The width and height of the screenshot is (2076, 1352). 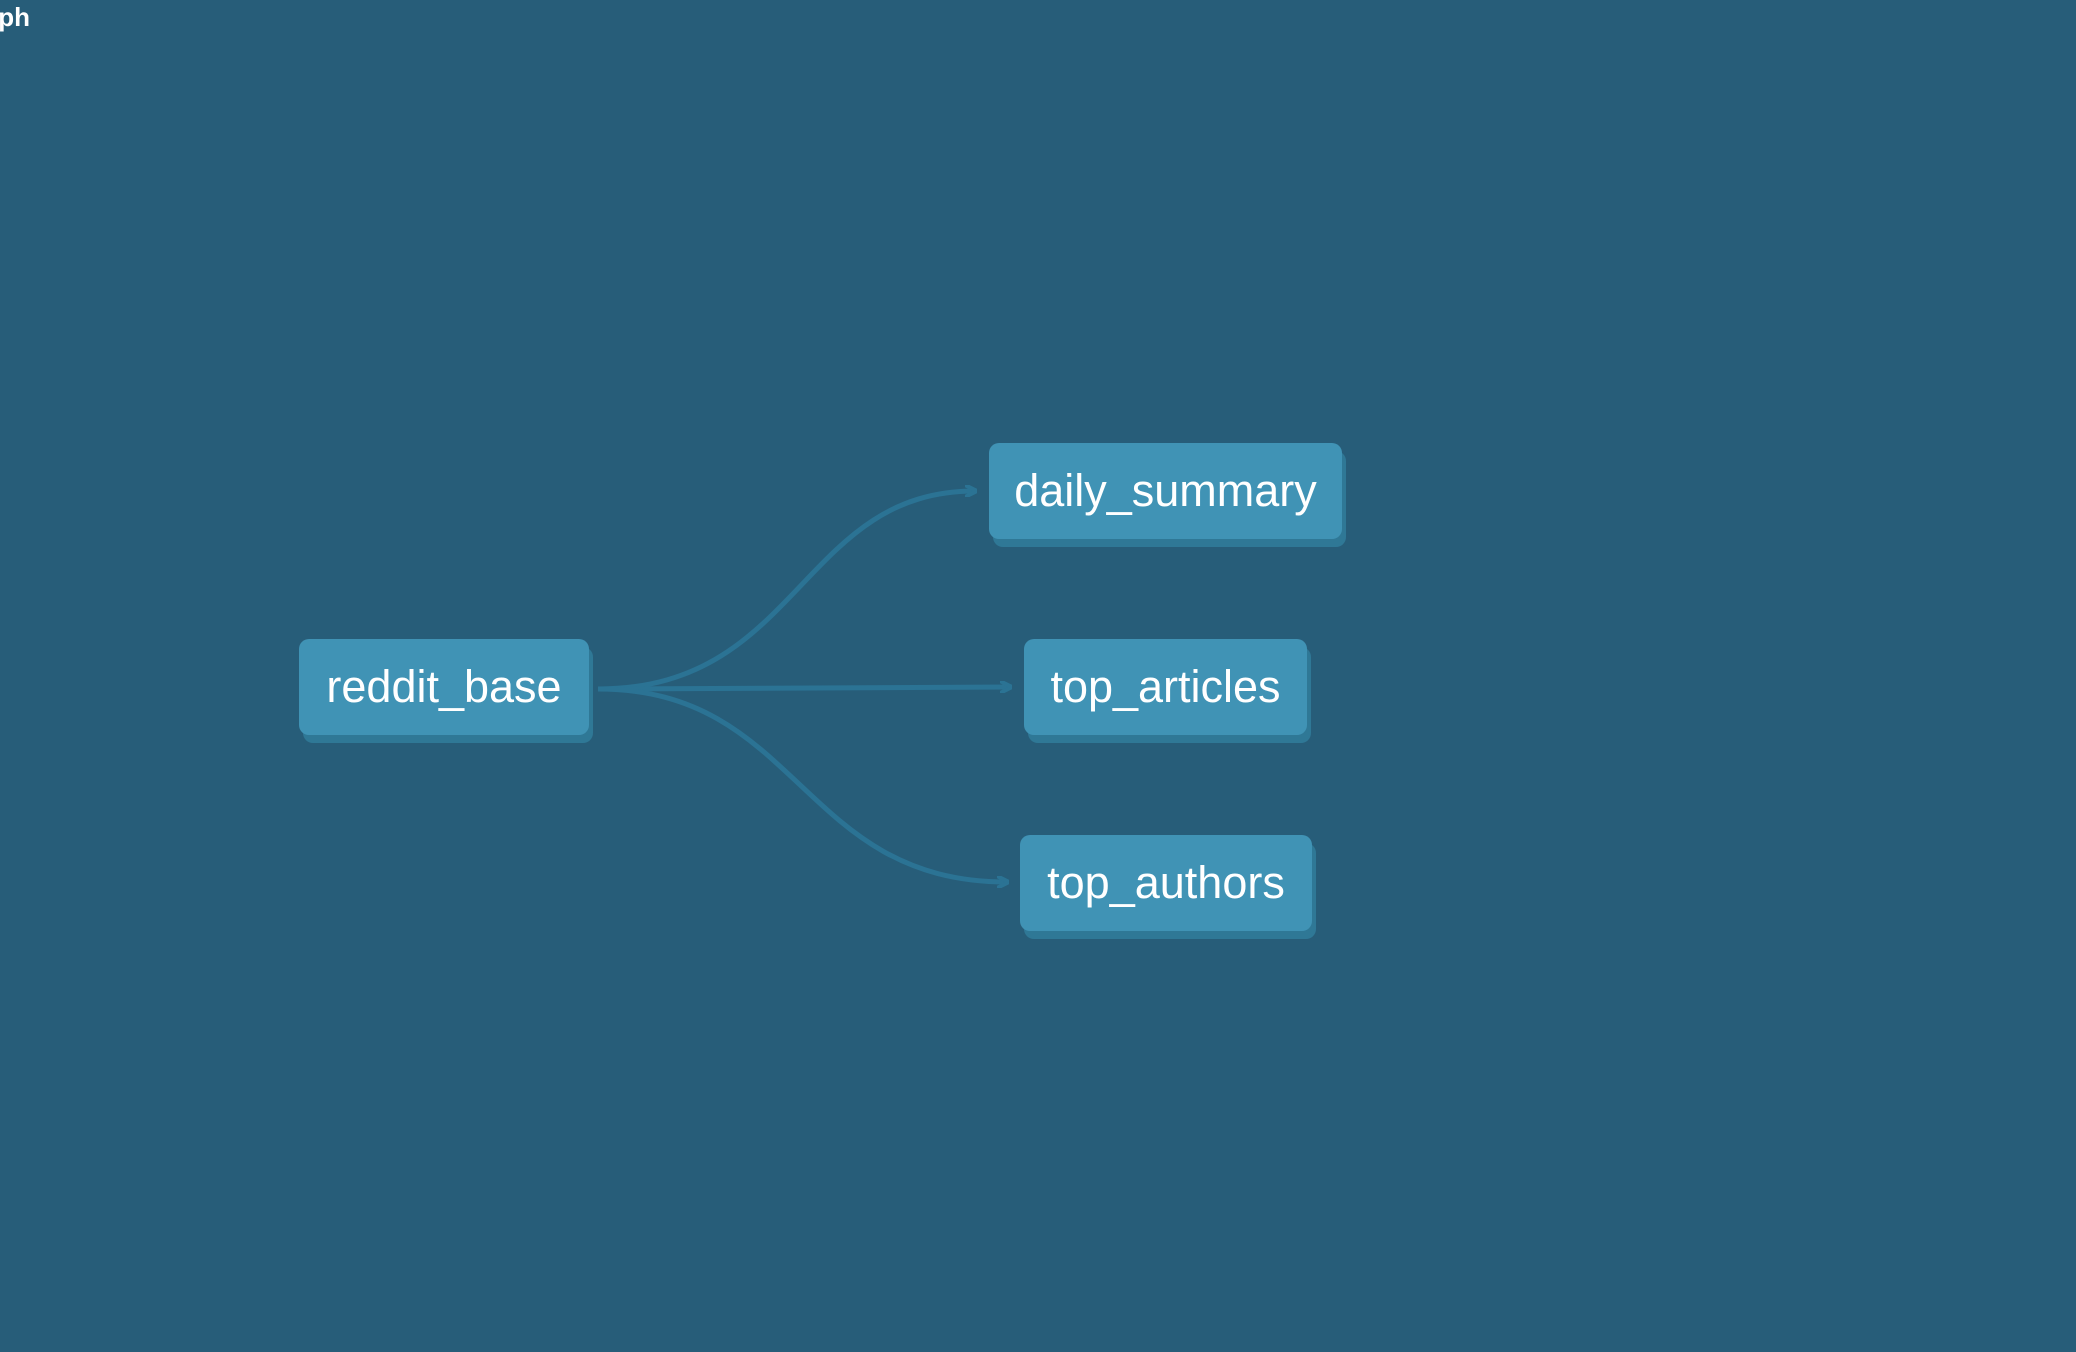 What do you see at coordinates (1165, 687) in the screenshot?
I see `node-top-articles: top_articles` at bounding box center [1165, 687].